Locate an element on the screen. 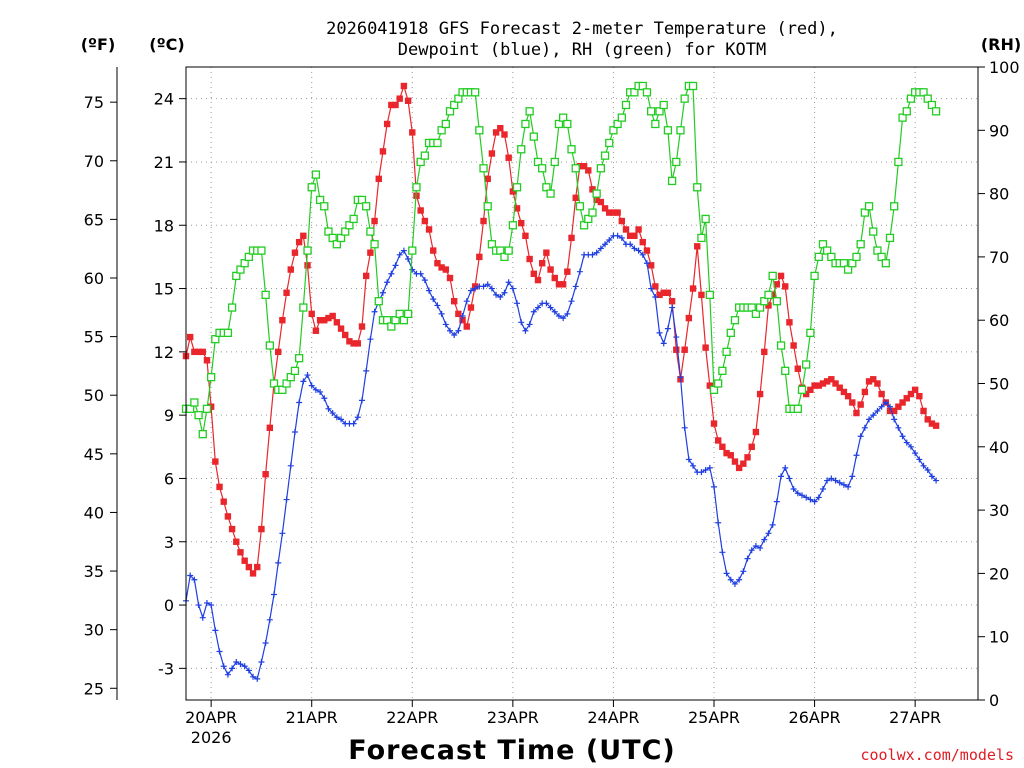 Image resolution: width=1024 pixels, height=768 pixels. celsius-tick-label: 9 is located at coordinates (169, 415).